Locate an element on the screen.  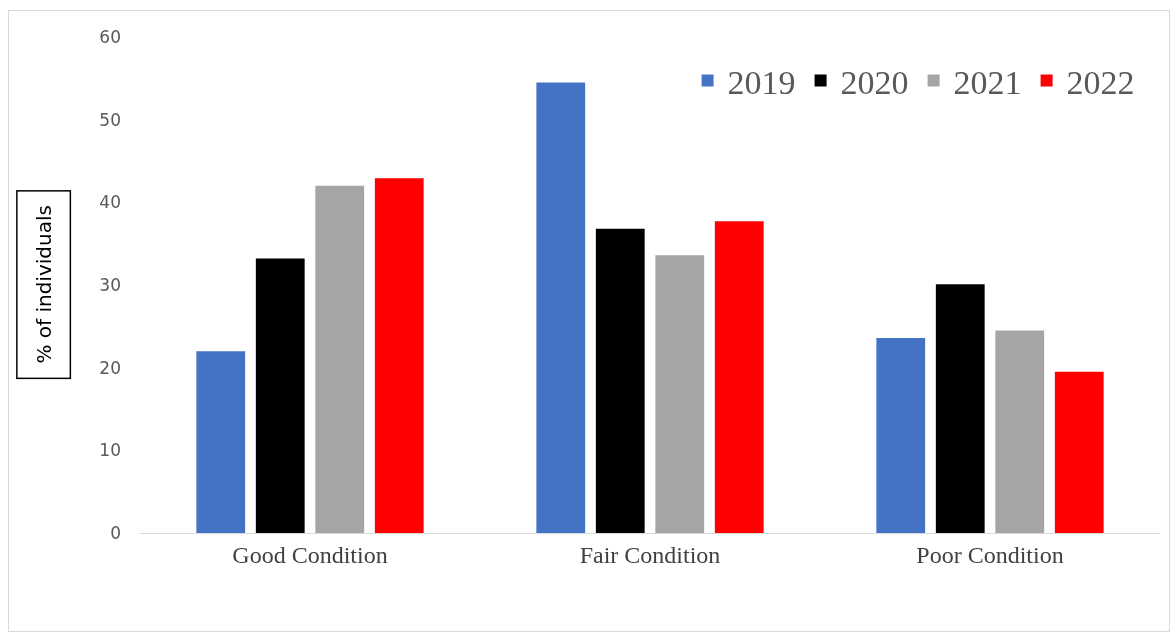
y-axis-title: % of individuals is located at coordinates (43, 284).